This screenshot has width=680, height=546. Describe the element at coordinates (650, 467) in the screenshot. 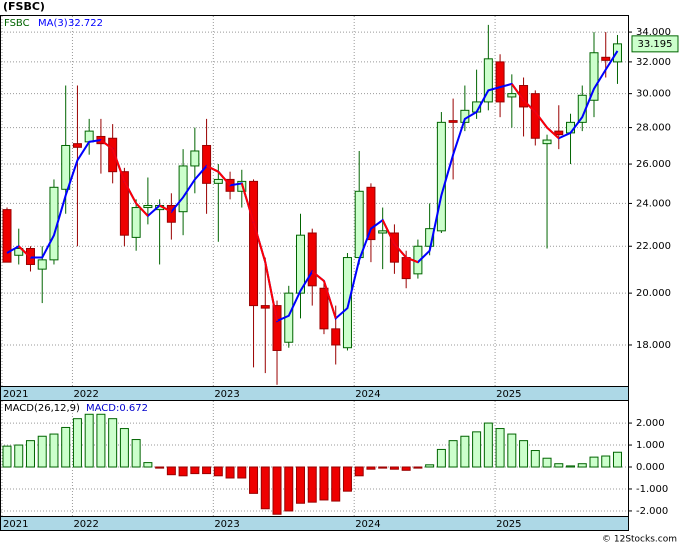

I see `y-tick-label: 0.000` at that location.